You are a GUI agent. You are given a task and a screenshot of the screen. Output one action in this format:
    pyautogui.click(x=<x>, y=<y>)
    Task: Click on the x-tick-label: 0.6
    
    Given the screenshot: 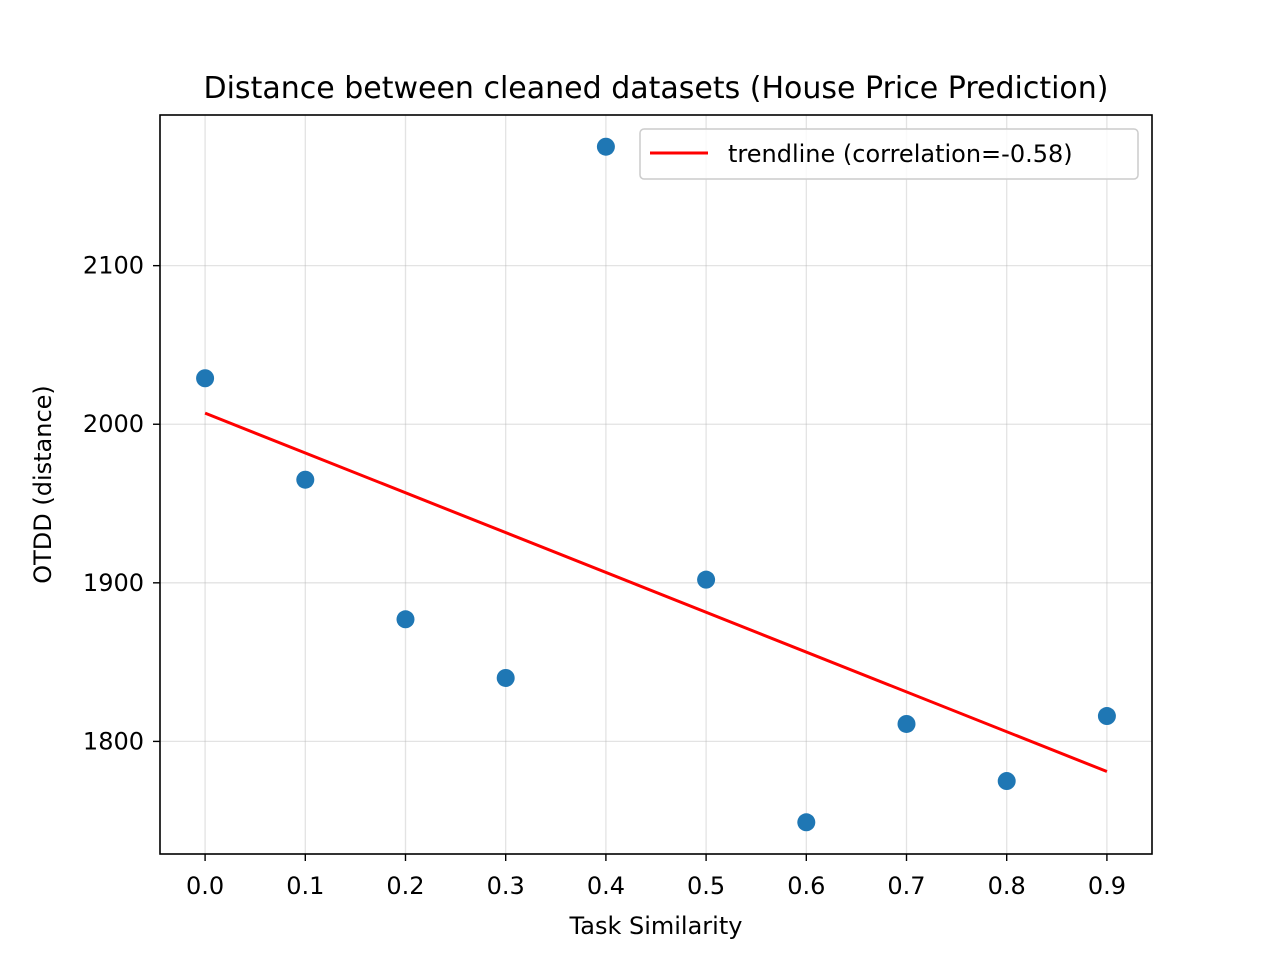 What is the action you would take?
    pyautogui.click(x=806, y=886)
    